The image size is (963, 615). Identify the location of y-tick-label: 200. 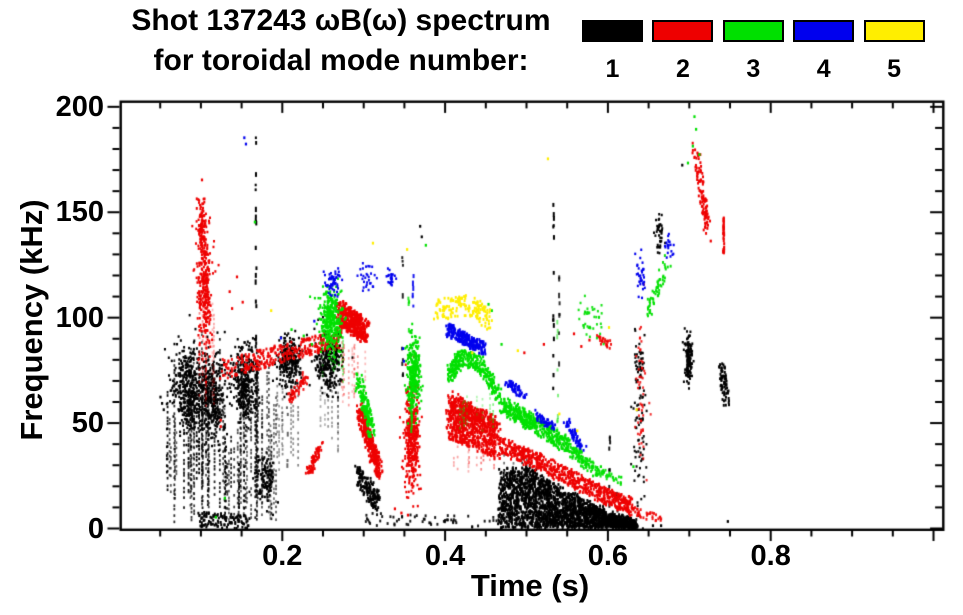
(79, 106).